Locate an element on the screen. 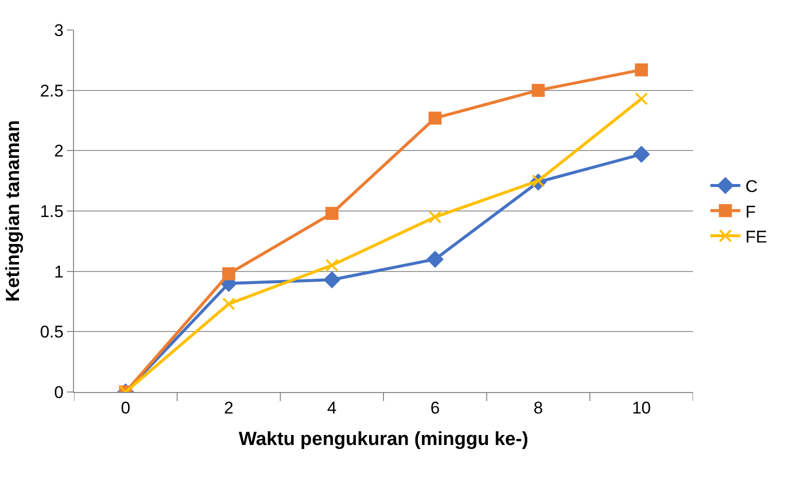 The image size is (803, 477). y-tick-label: 2 is located at coordinates (59, 151).